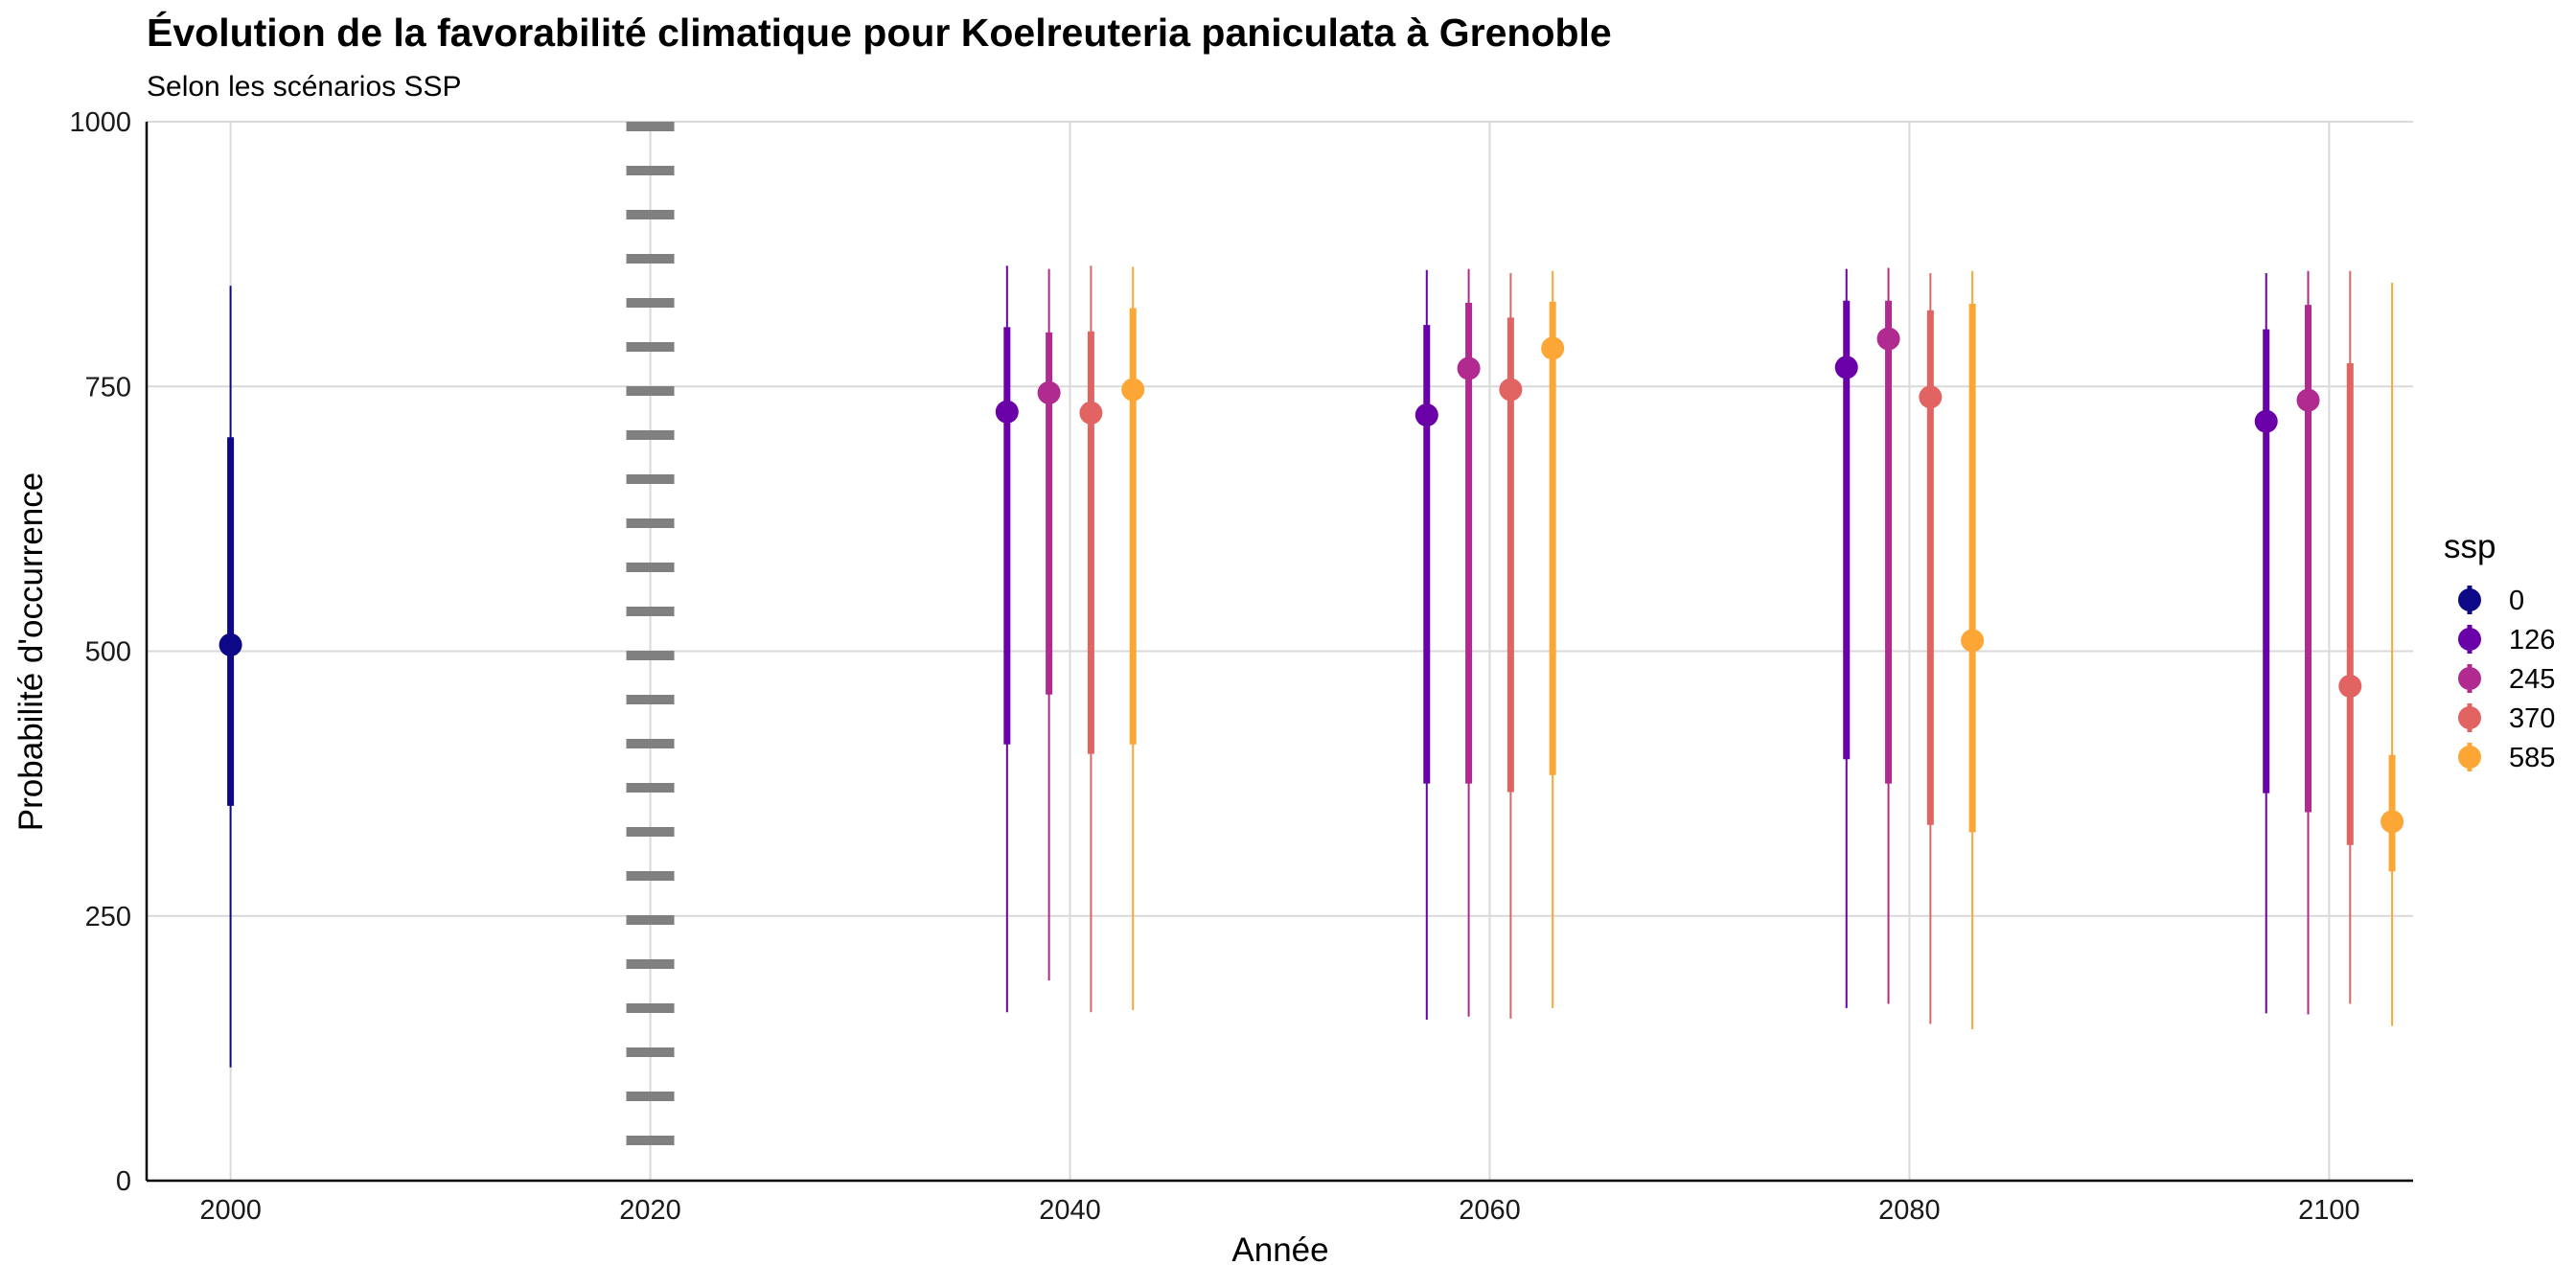 This screenshot has width=2576, height=1288. I want to click on x-tick-label: 2020, so click(650, 1210).